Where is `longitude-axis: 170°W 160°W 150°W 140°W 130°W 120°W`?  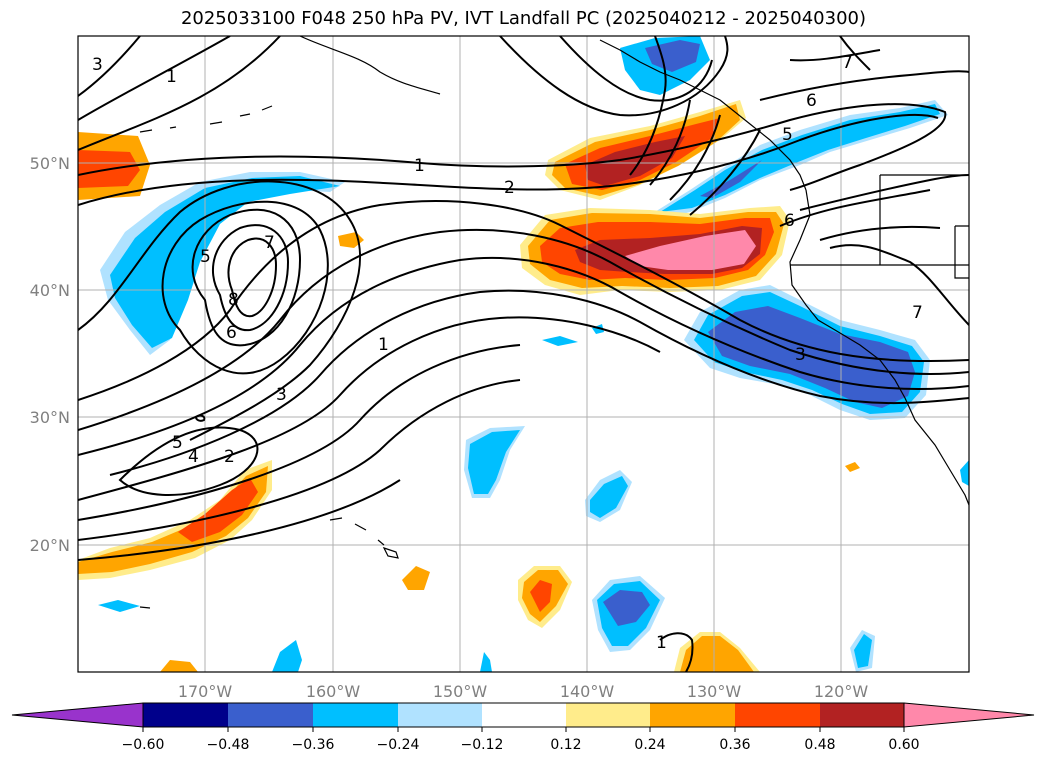
longitude-axis: 170°W 160°W 150°W 140°W 130°W 120°W is located at coordinates (523, 691).